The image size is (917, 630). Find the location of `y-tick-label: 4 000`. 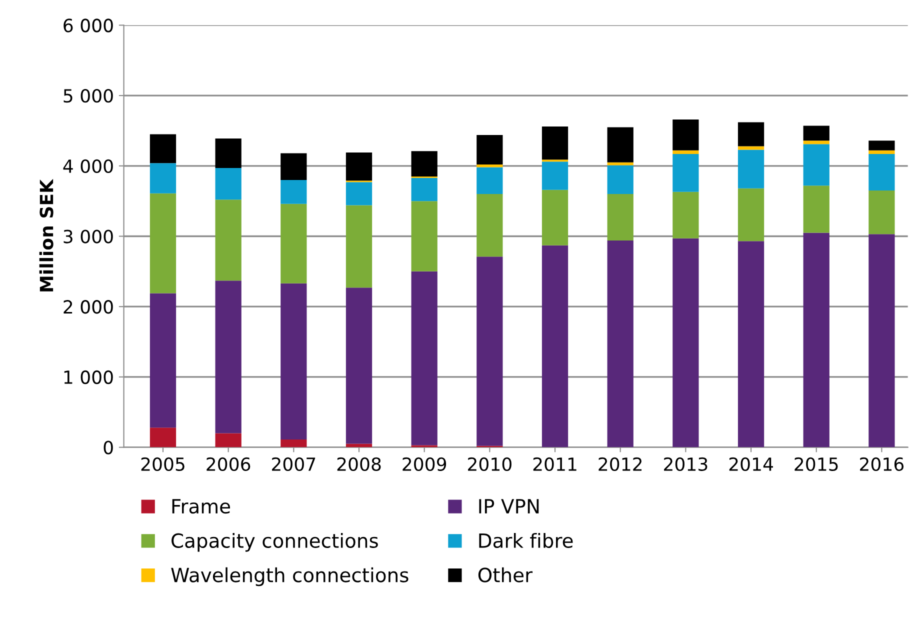

y-tick-label: 4 000 is located at coordinates (88, 166).